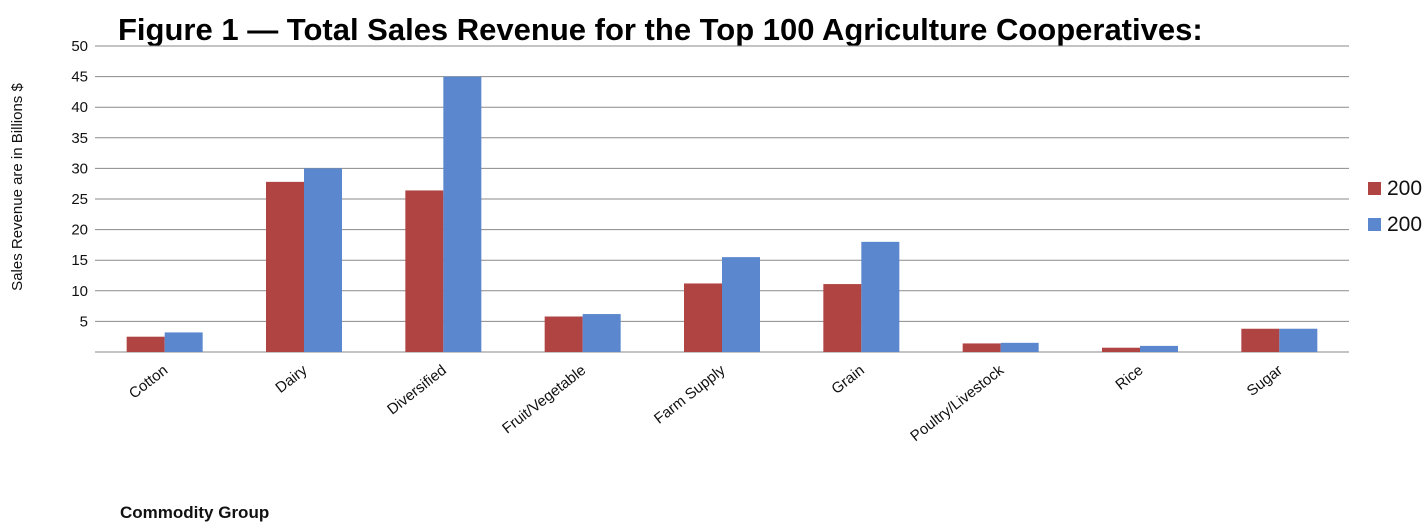 This screenshot has height=526, width=1423. Describe the element at coordinates (79, 291) in the screenshot. I see `y-tick-label: 10` at that location.